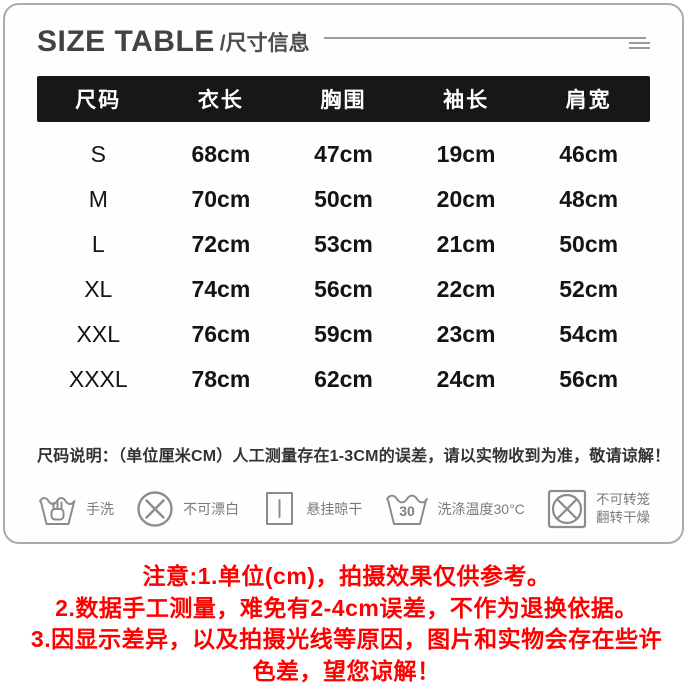 The image size is (693, 698). What do you see at coordinates (466, 244) in the screenshot?
I see `value-cell: 21cm` at bounding box center [466, 244].